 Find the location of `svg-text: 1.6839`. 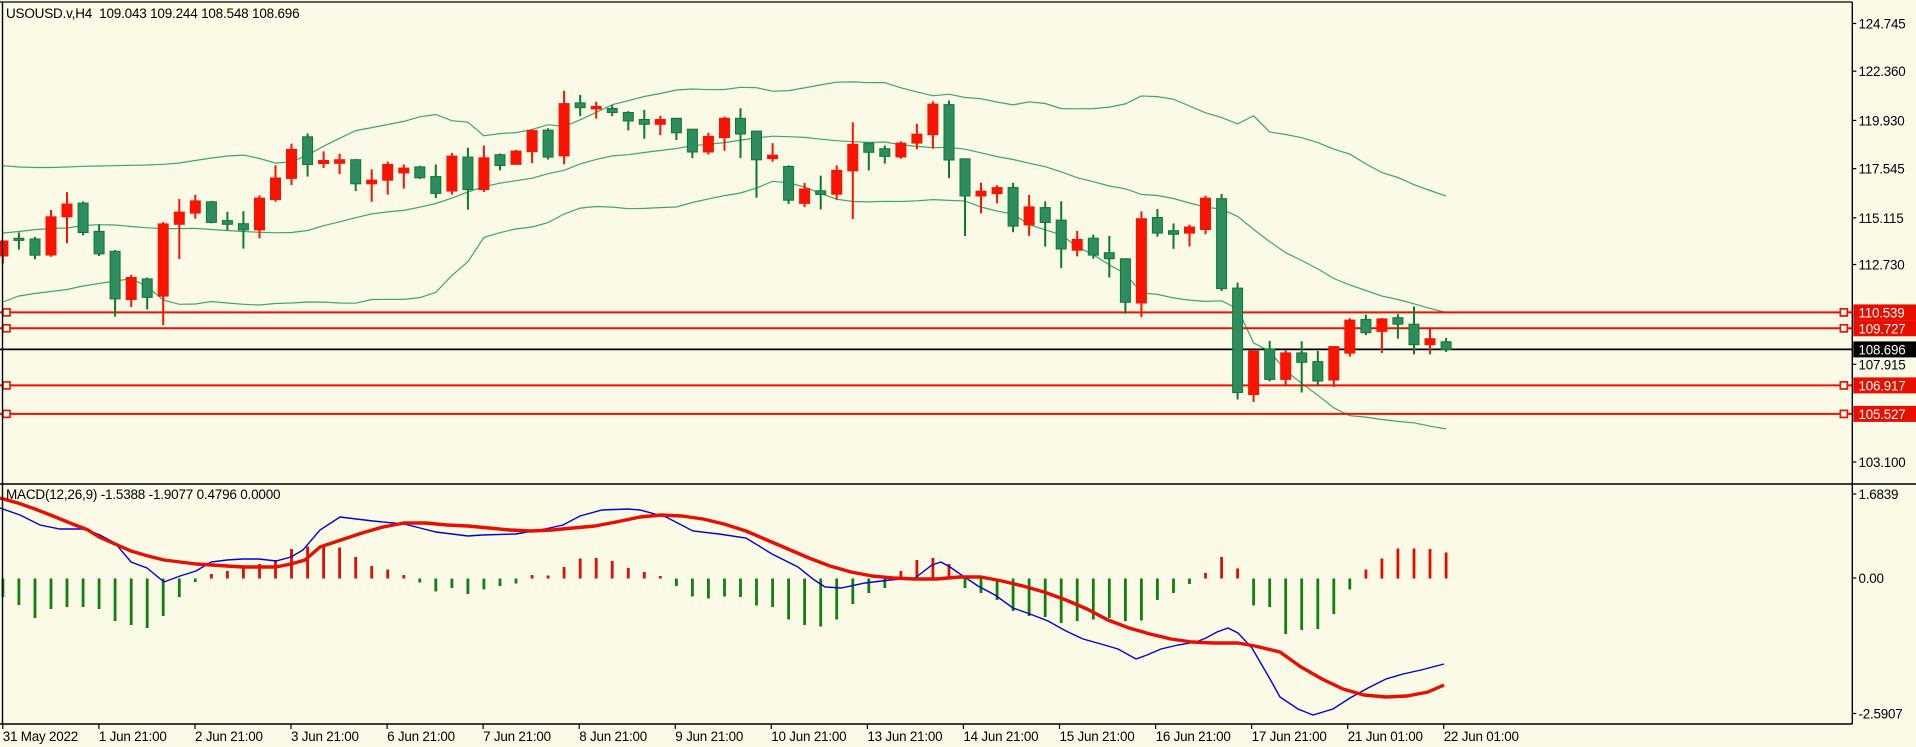

svg-text: 1.6839 is located at coordinates (1879, 494).